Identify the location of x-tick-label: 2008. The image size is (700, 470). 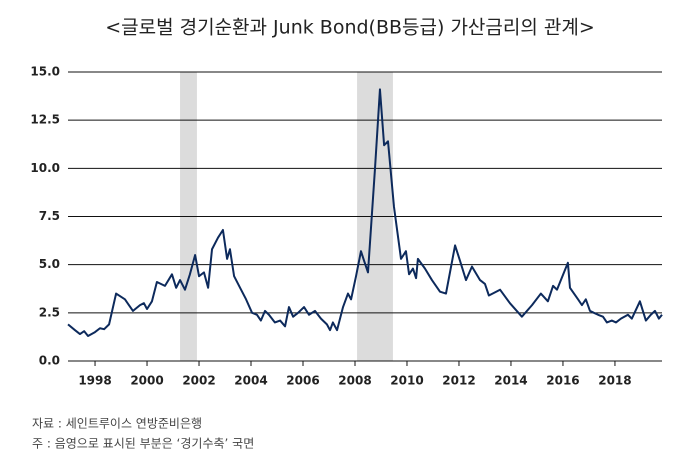
(354, 381).